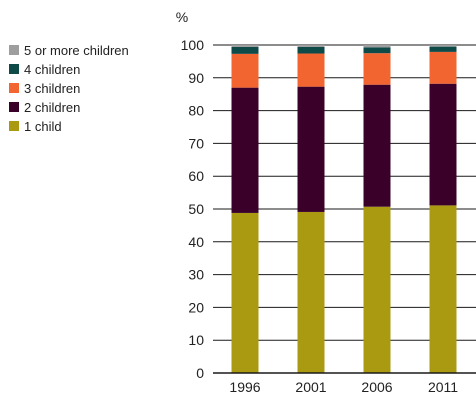 The height and width of the screenshot is (396, 476). I want to click on y-tick-label-40: 40, so click(196, 242).